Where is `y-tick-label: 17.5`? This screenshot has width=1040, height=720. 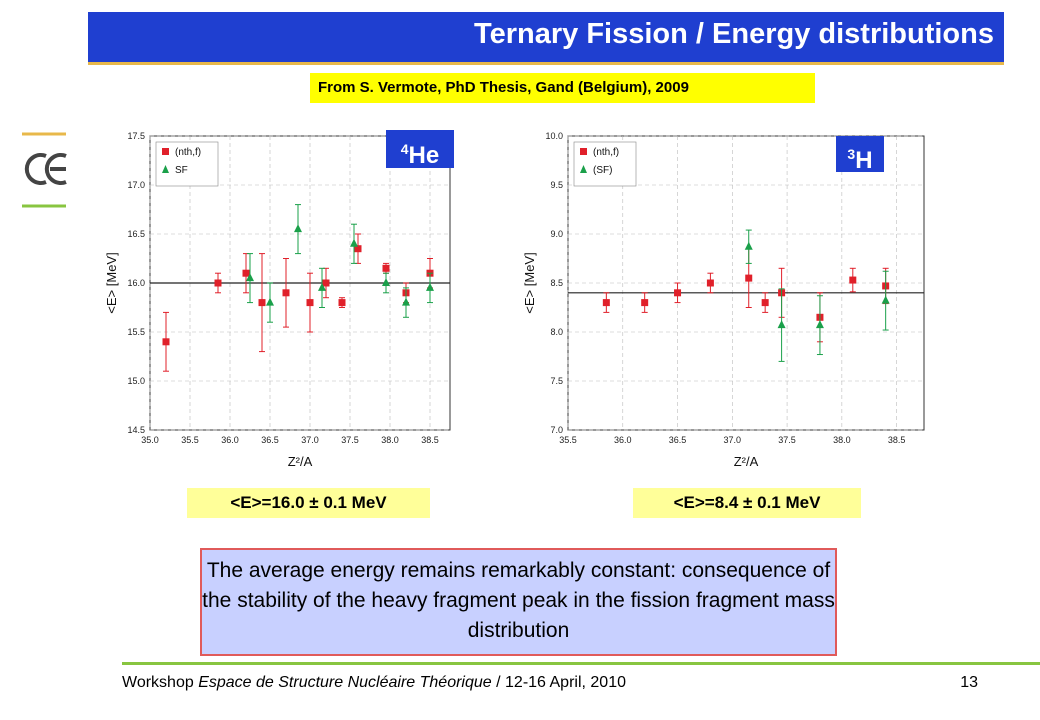
y-tick-label: 17.5 is located at coordinates (136, 136).